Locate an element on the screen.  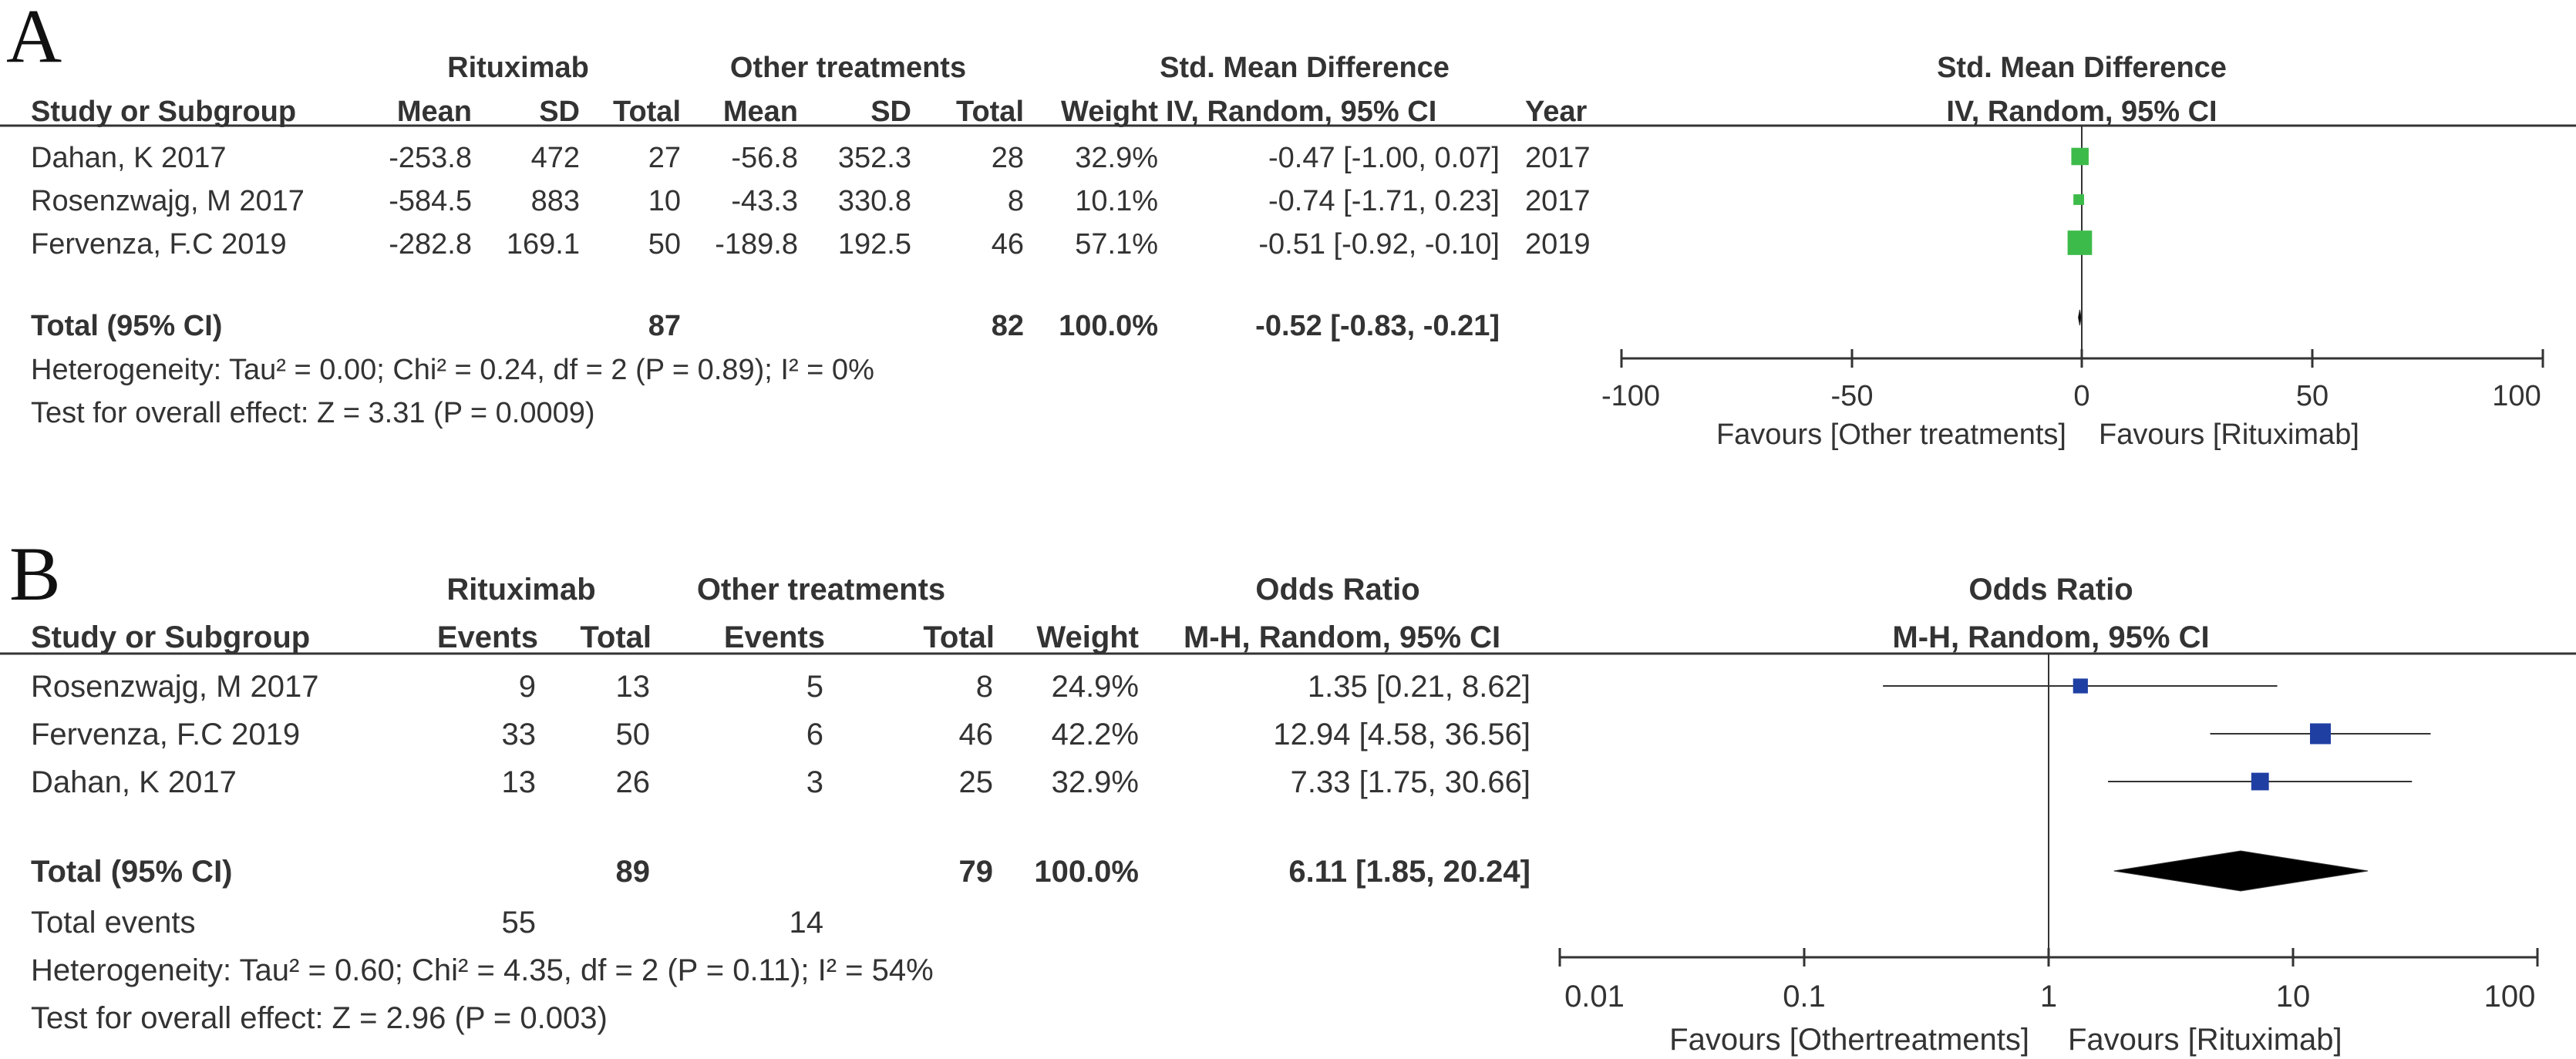
total-2: 28 is located at coordinates (1008, 158).